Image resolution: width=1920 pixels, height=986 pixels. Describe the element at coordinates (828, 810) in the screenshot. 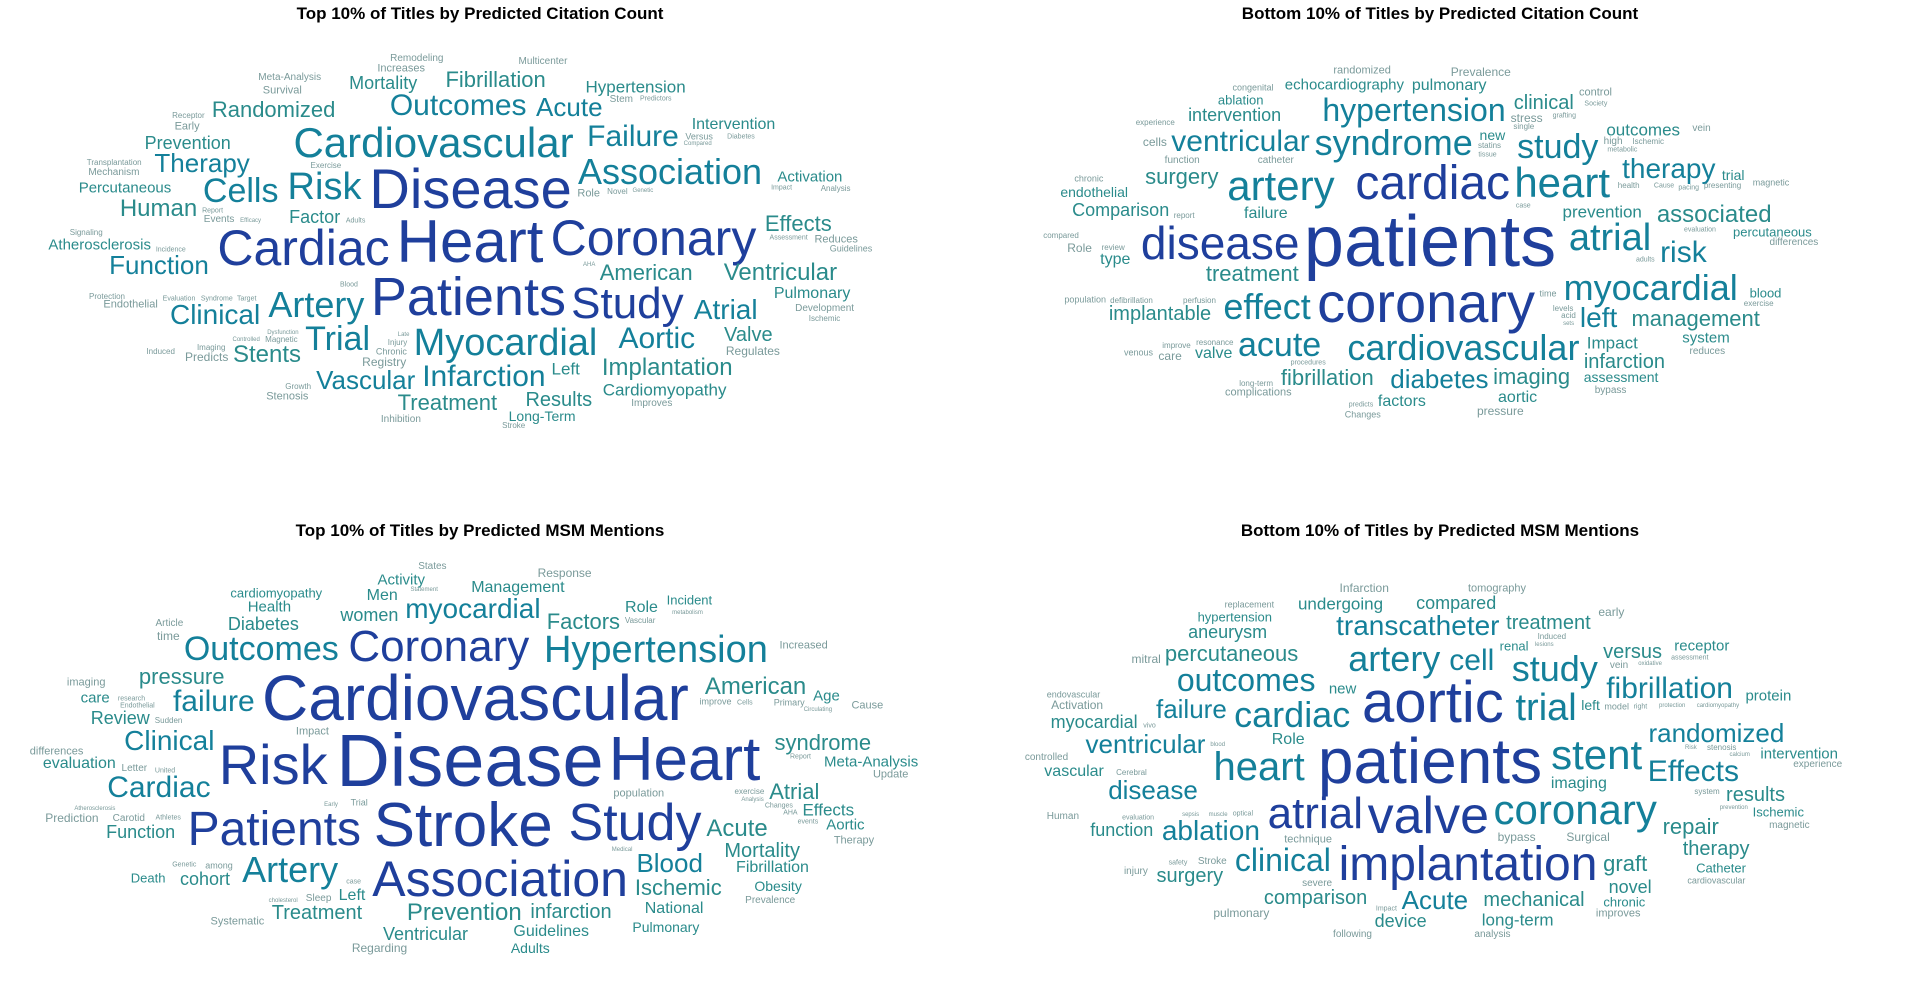

I see `cloud-word: Effects` at that location.